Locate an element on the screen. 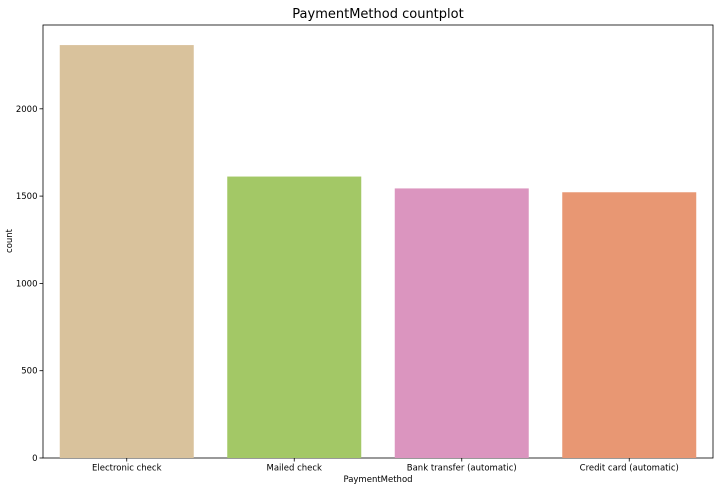 The width and height of the screenshot is (726, 488). y-tick-label: 1000 is located at coordinates (27, 284).